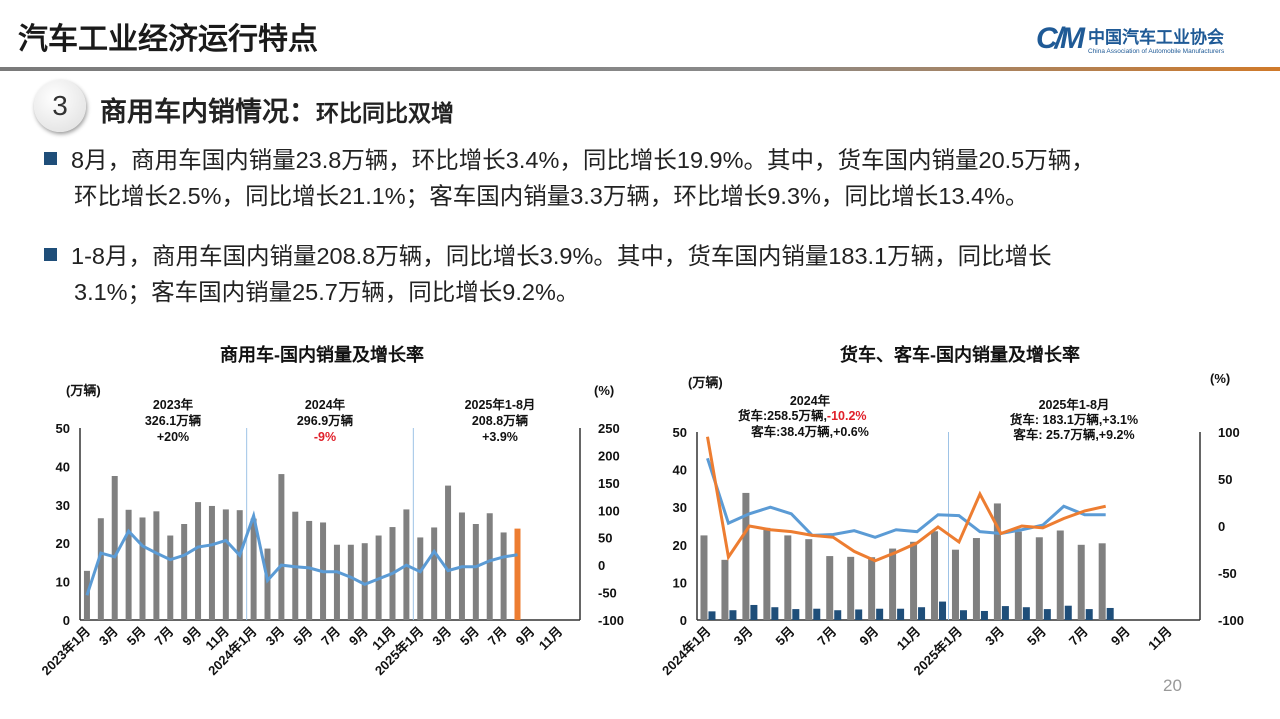 Image resolution: width=1280 pixels, height=719 pixels. What do you see at coordinates (325, 404) in the screenshot?
I see `chart1-anno-2024-year: 2024年` at bounding box center [325, 404].